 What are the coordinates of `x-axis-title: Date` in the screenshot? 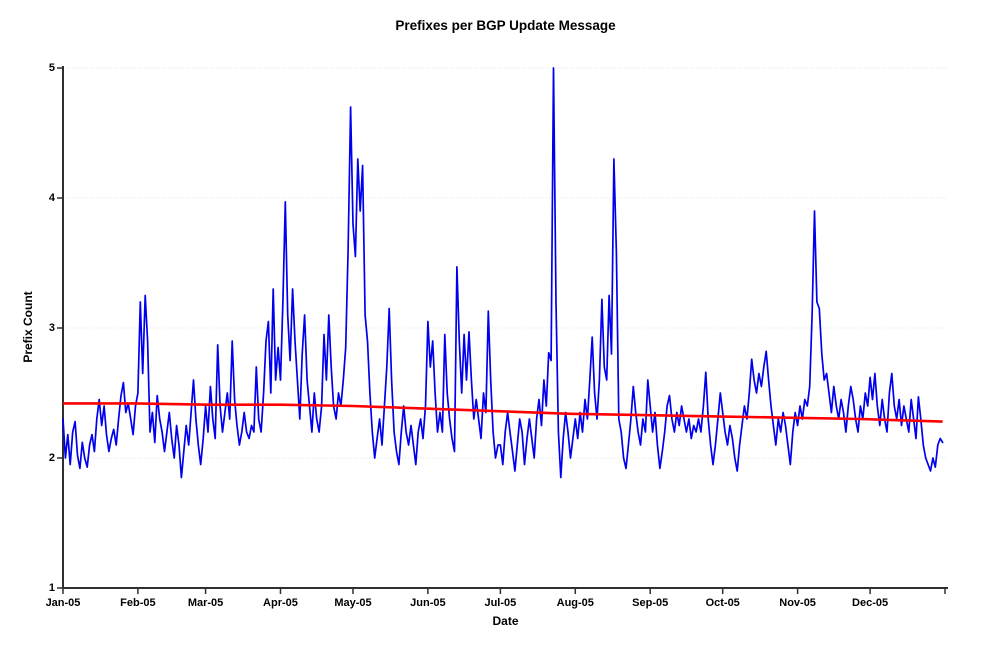 It's located at (505, 621).